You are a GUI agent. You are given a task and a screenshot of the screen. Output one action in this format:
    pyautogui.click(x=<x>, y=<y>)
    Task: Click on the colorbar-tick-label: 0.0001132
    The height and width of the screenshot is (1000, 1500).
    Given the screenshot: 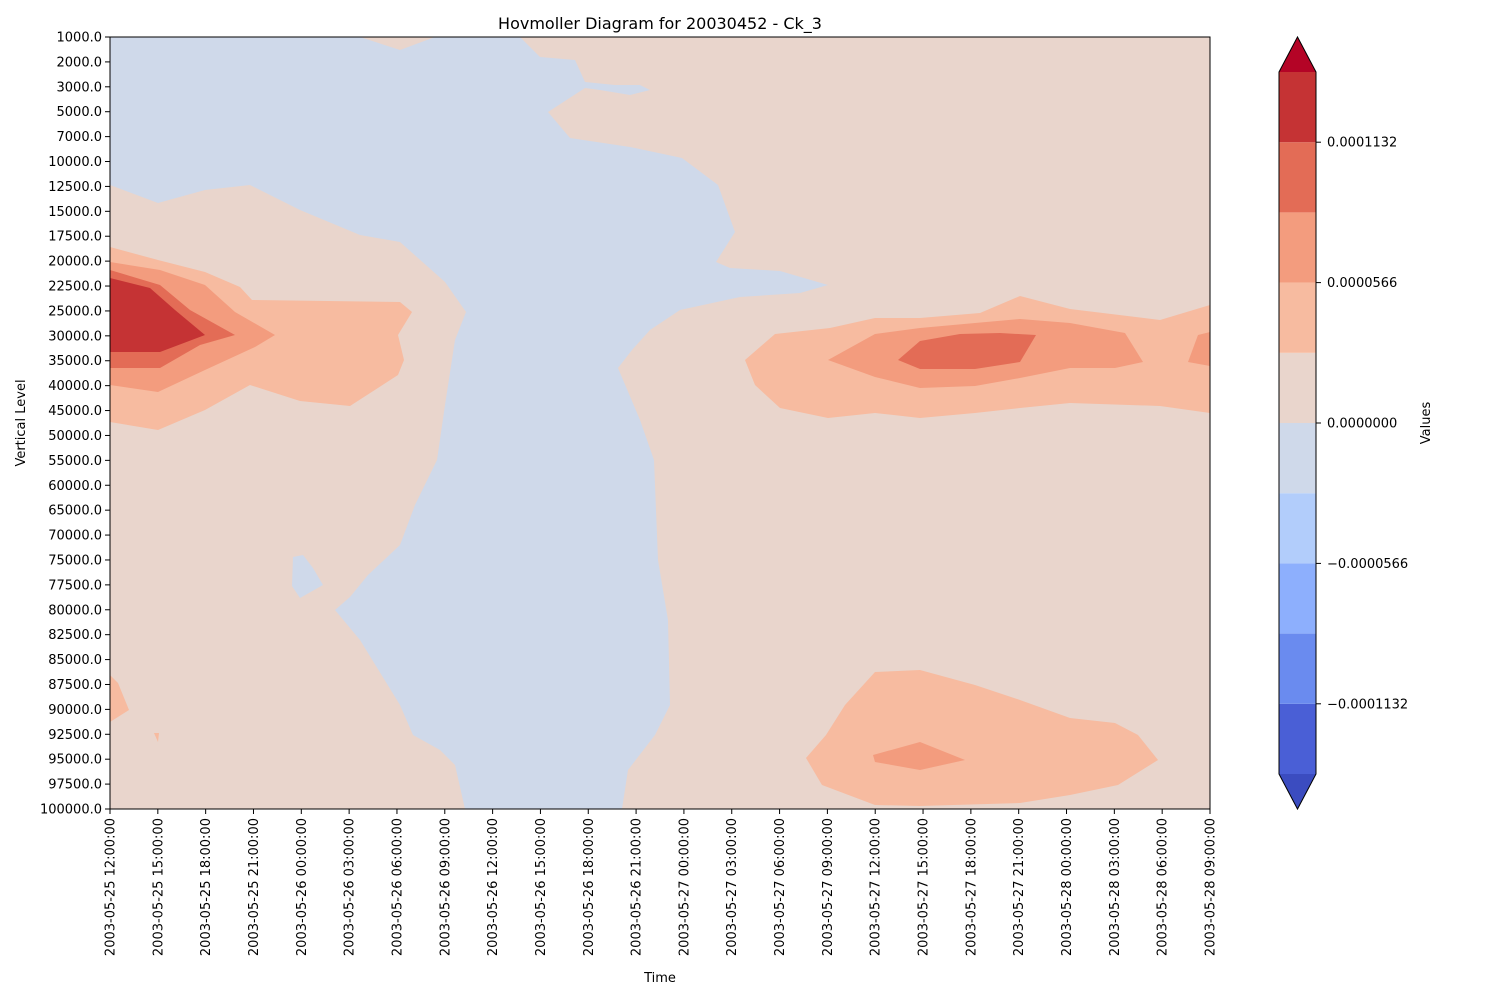 What is the action you would take?
    pyautogui.click(x=1362, y=143)
    